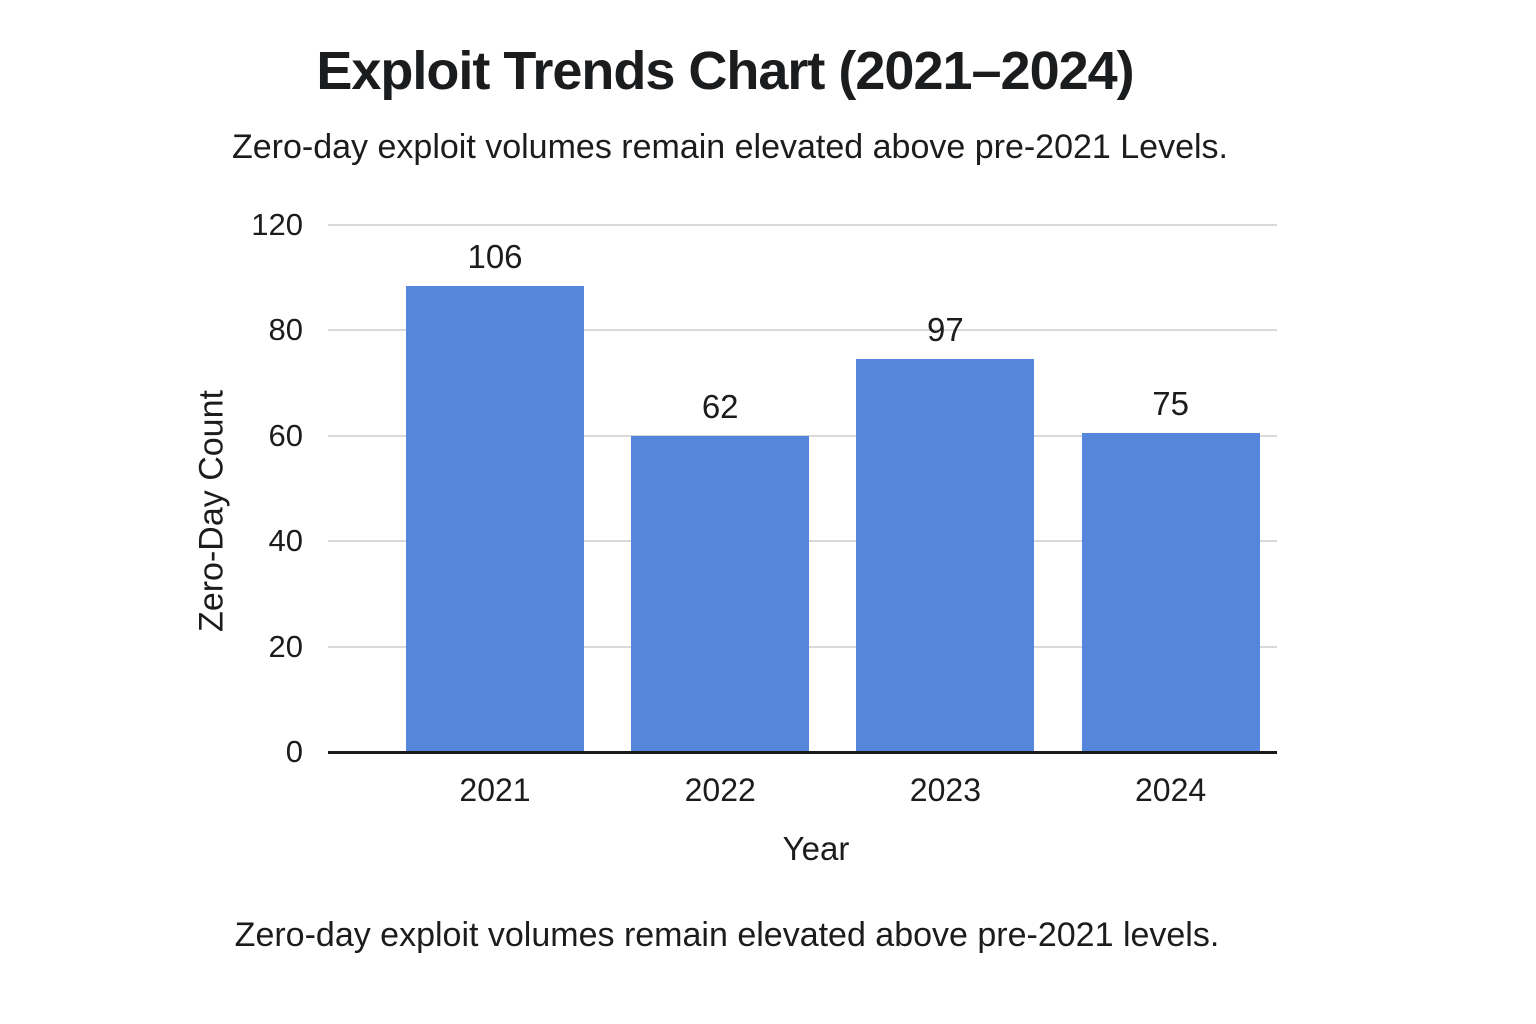 The image size is (1536, 1024). What do you see at coordinates (495, 790) in the screenshot?
I see `x-tick-label: 2021` at bounding box center [495, 790].